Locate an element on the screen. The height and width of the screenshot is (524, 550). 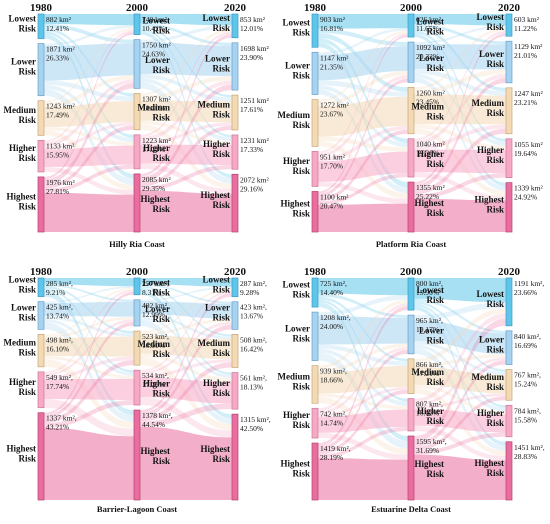
area-label: 1339 km² is located at coordinates (528, 188).